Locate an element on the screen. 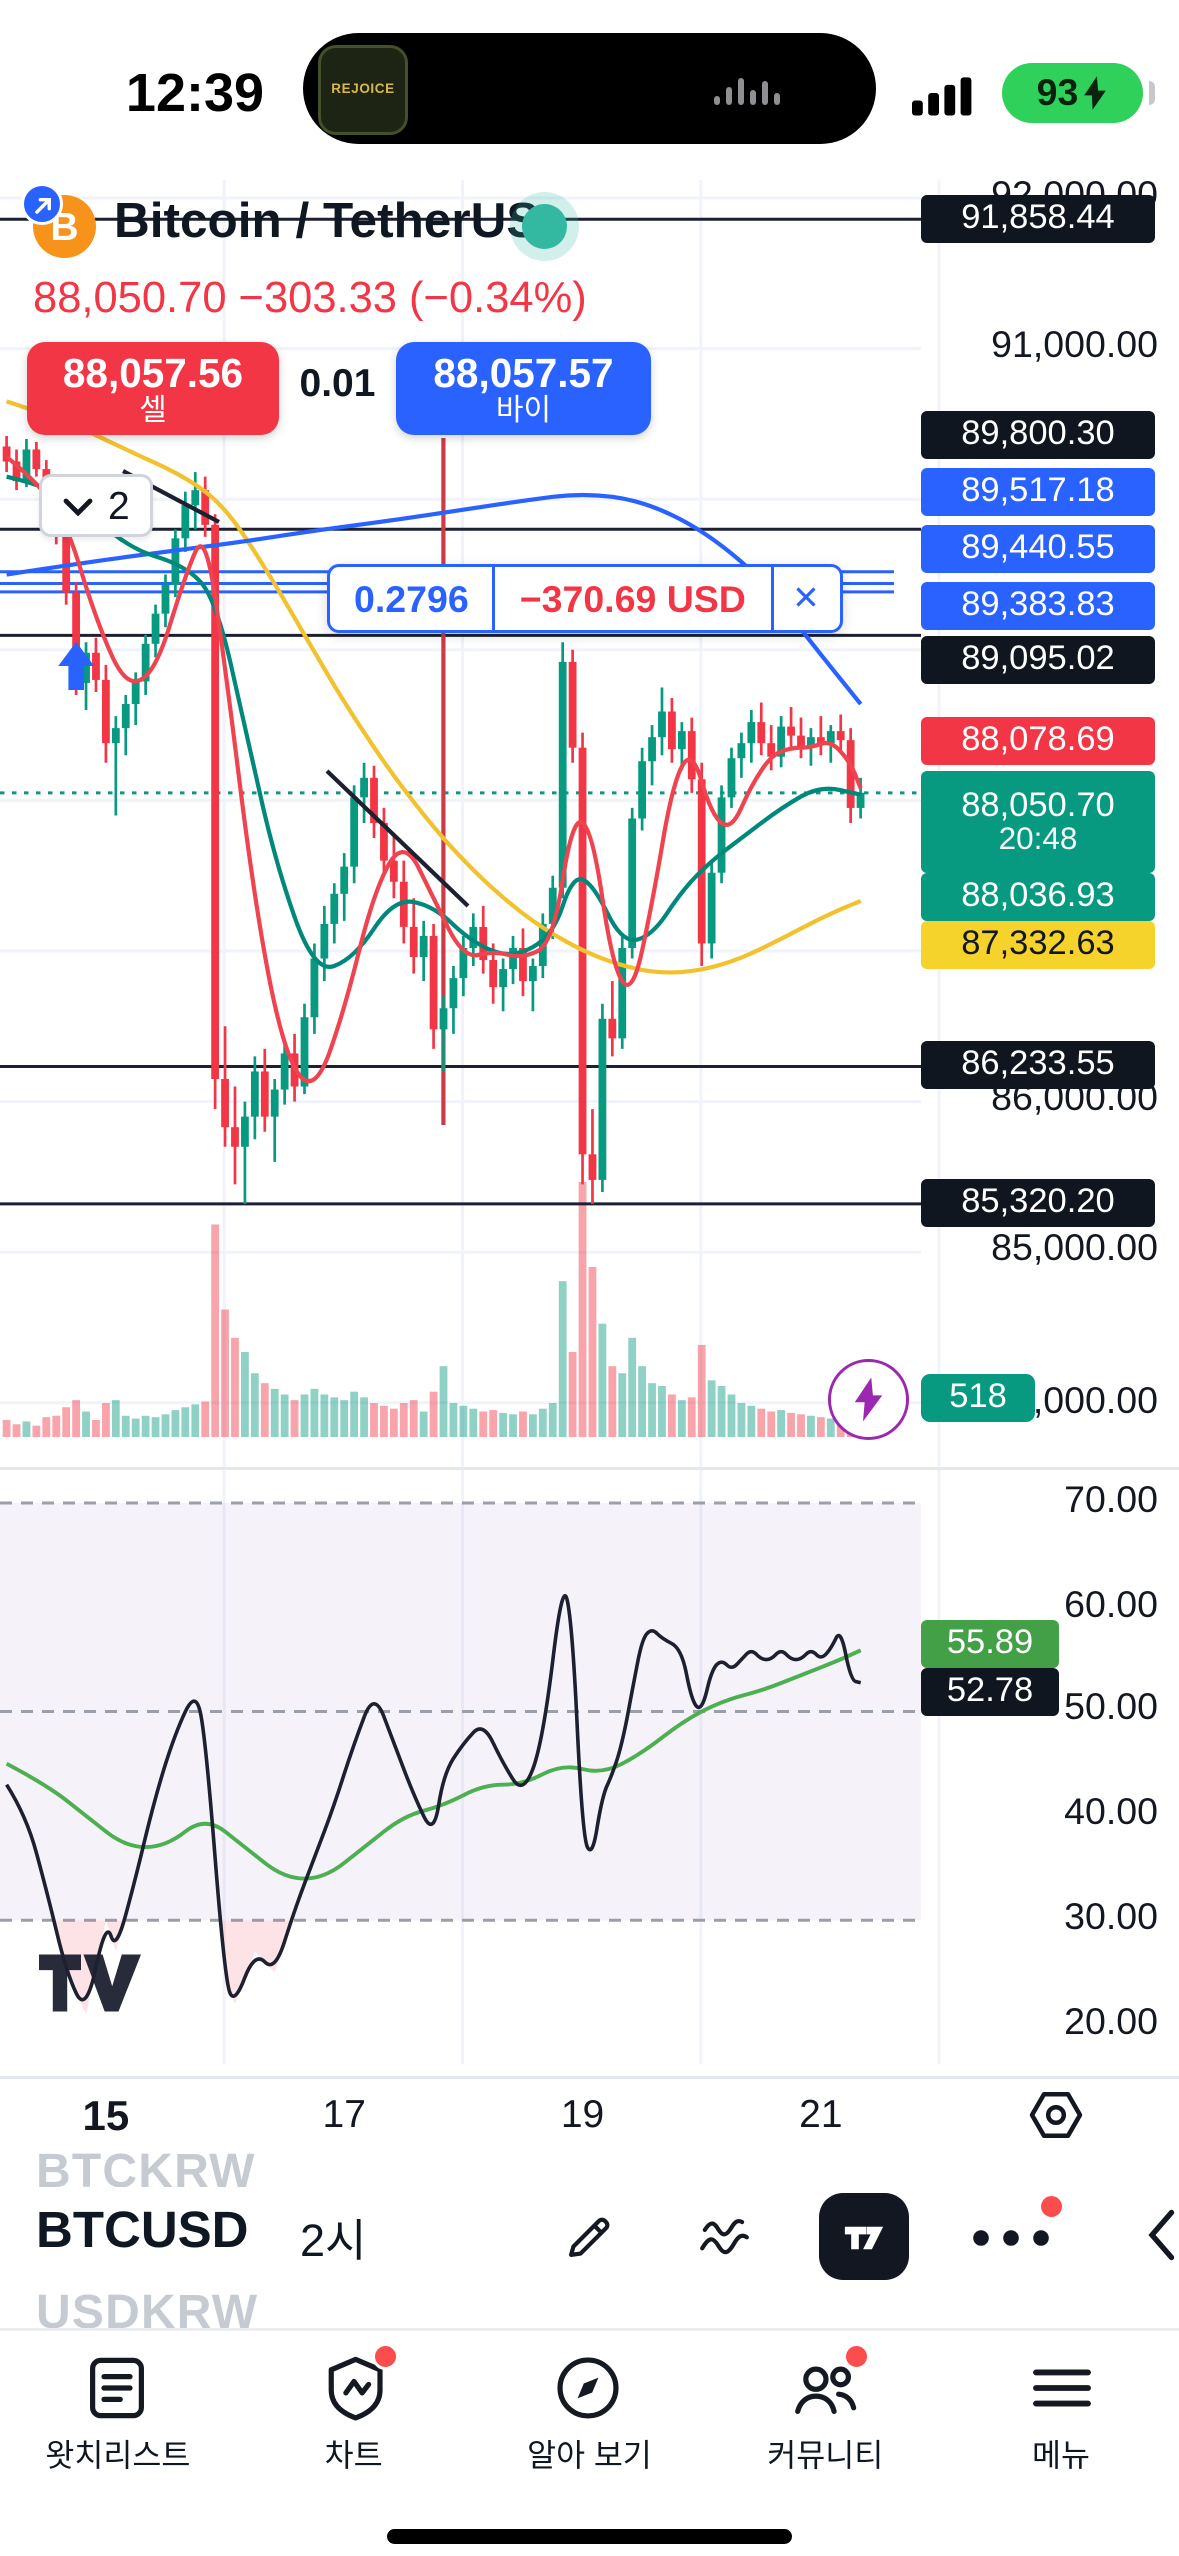 This screenshot has height=2556, width=1179. drawings-dropdown: 2 is located at coordinates (96, 505).